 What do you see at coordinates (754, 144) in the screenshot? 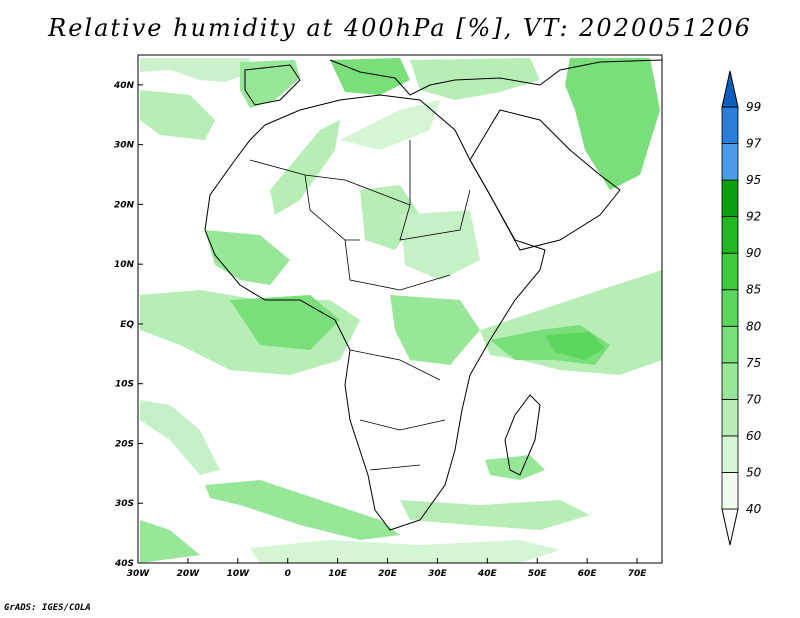
I see `colorbar-label: 97` at bounding box center [754, 144].